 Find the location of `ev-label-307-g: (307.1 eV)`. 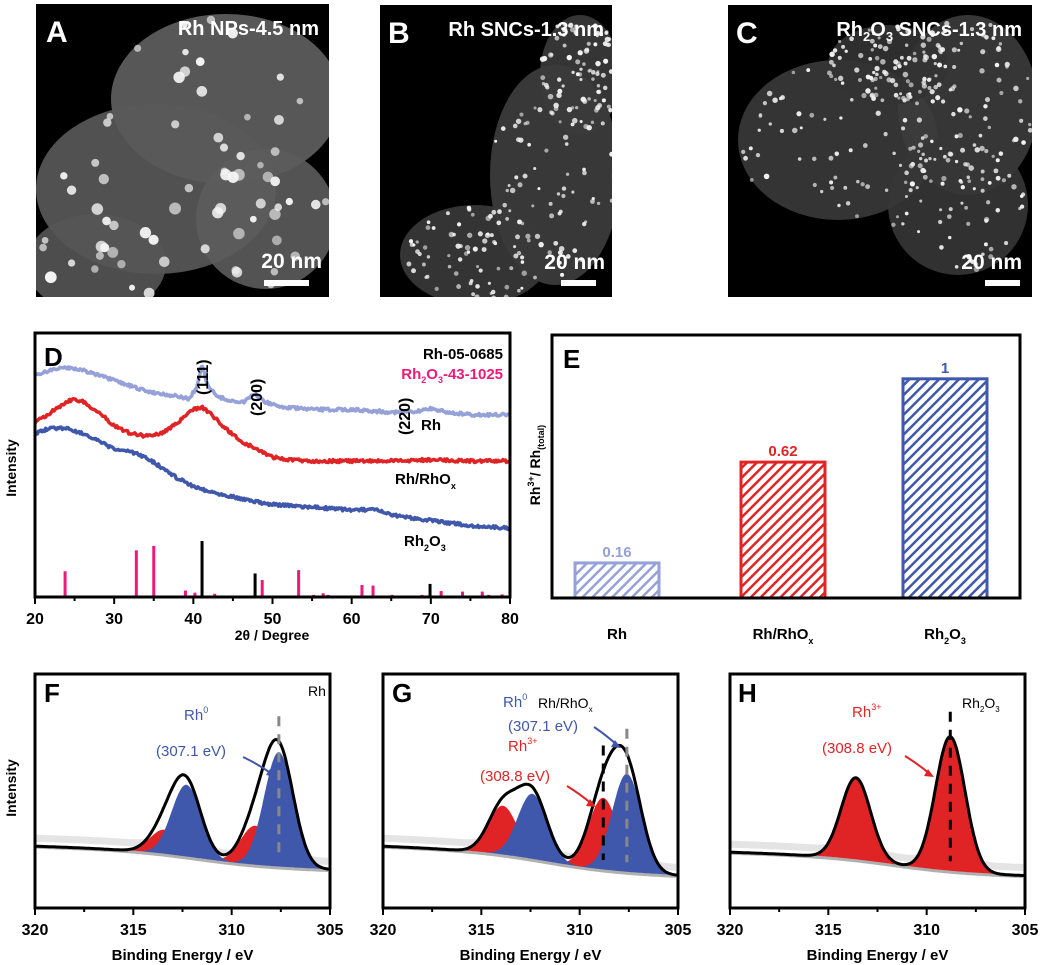

ev-label-307-g: (307.1 eV) is located at coordinates (543, 726).